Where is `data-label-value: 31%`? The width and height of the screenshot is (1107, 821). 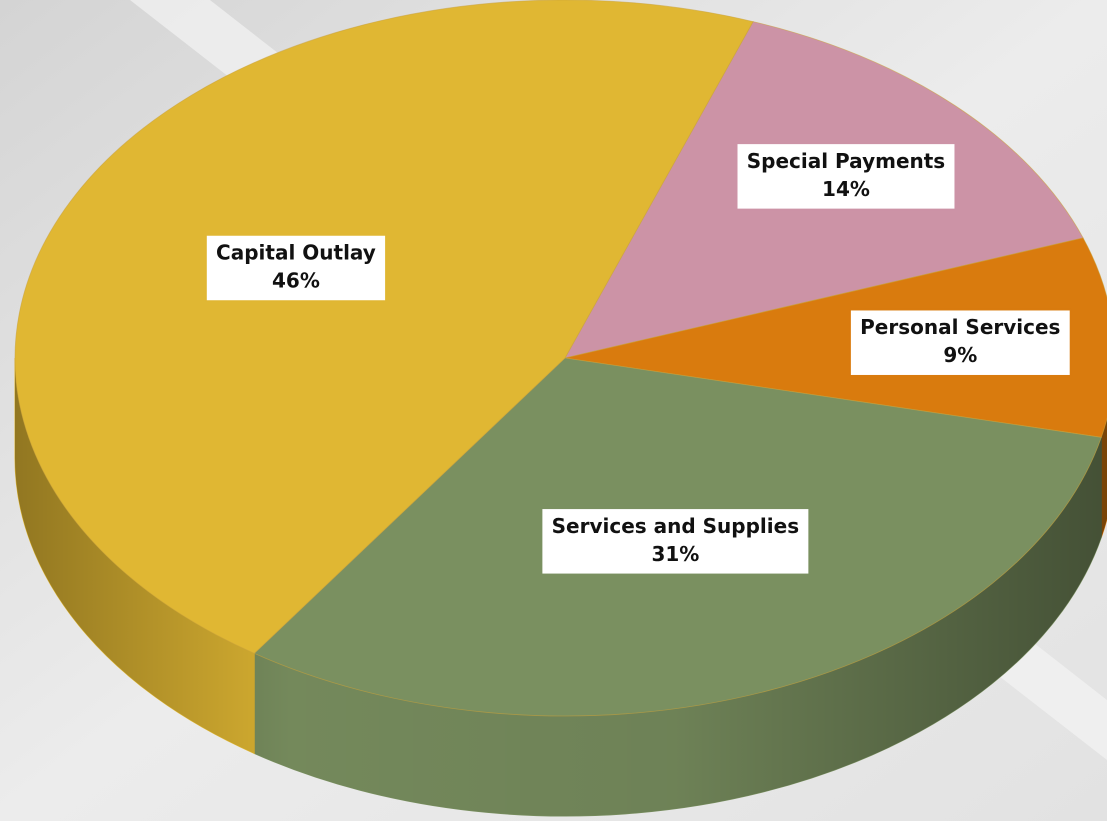 data-label-value: 31% is located at coordinates (675, 554).